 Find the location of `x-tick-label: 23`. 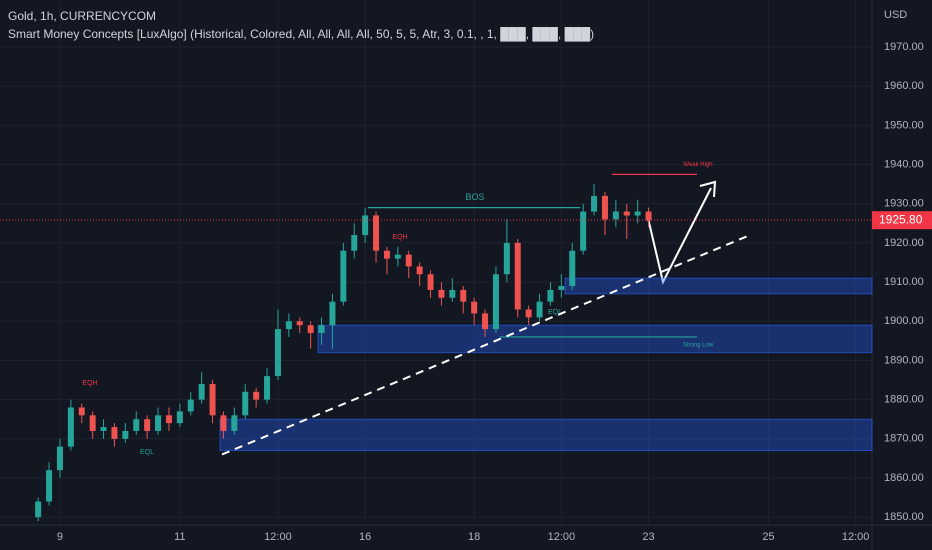

x-tick-label: 23 is located at coordinates (648, 537).